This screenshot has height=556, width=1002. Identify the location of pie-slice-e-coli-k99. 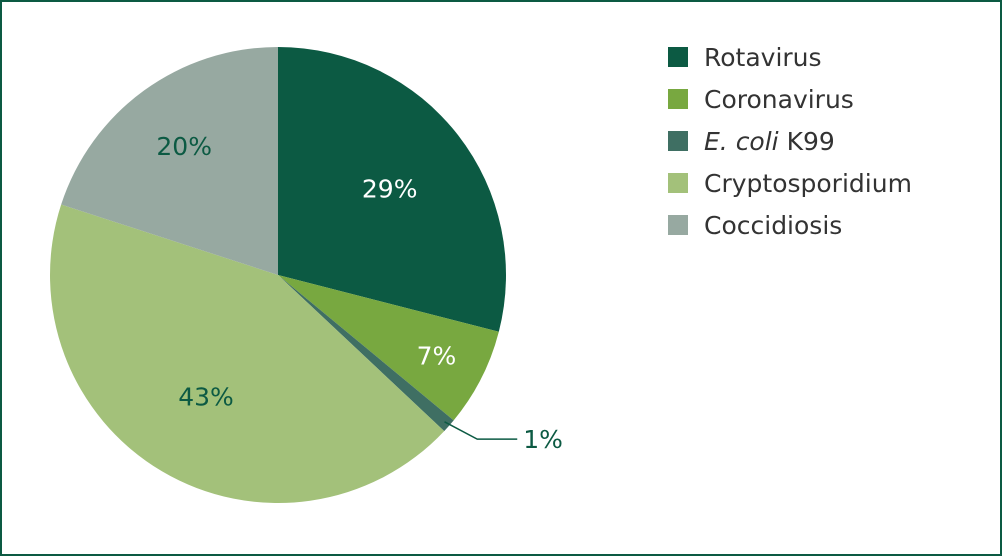
(366, 353).